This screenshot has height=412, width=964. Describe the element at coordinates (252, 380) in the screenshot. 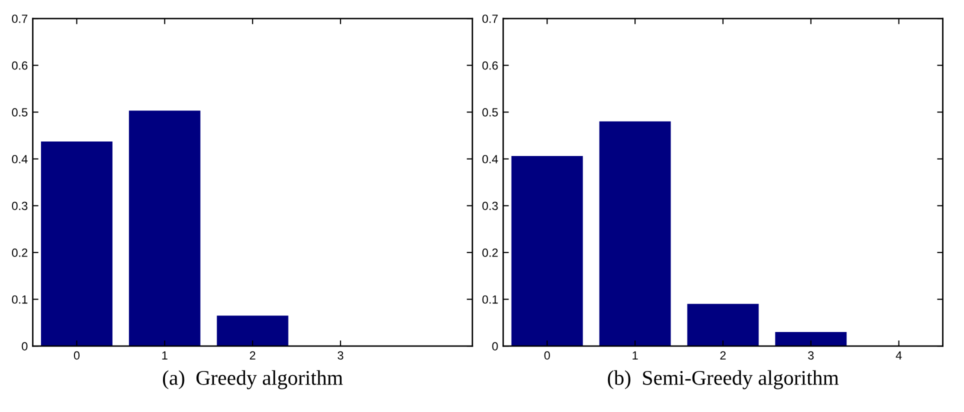

I see `x-axis-title: (a) Greedy algorithm` at that location.